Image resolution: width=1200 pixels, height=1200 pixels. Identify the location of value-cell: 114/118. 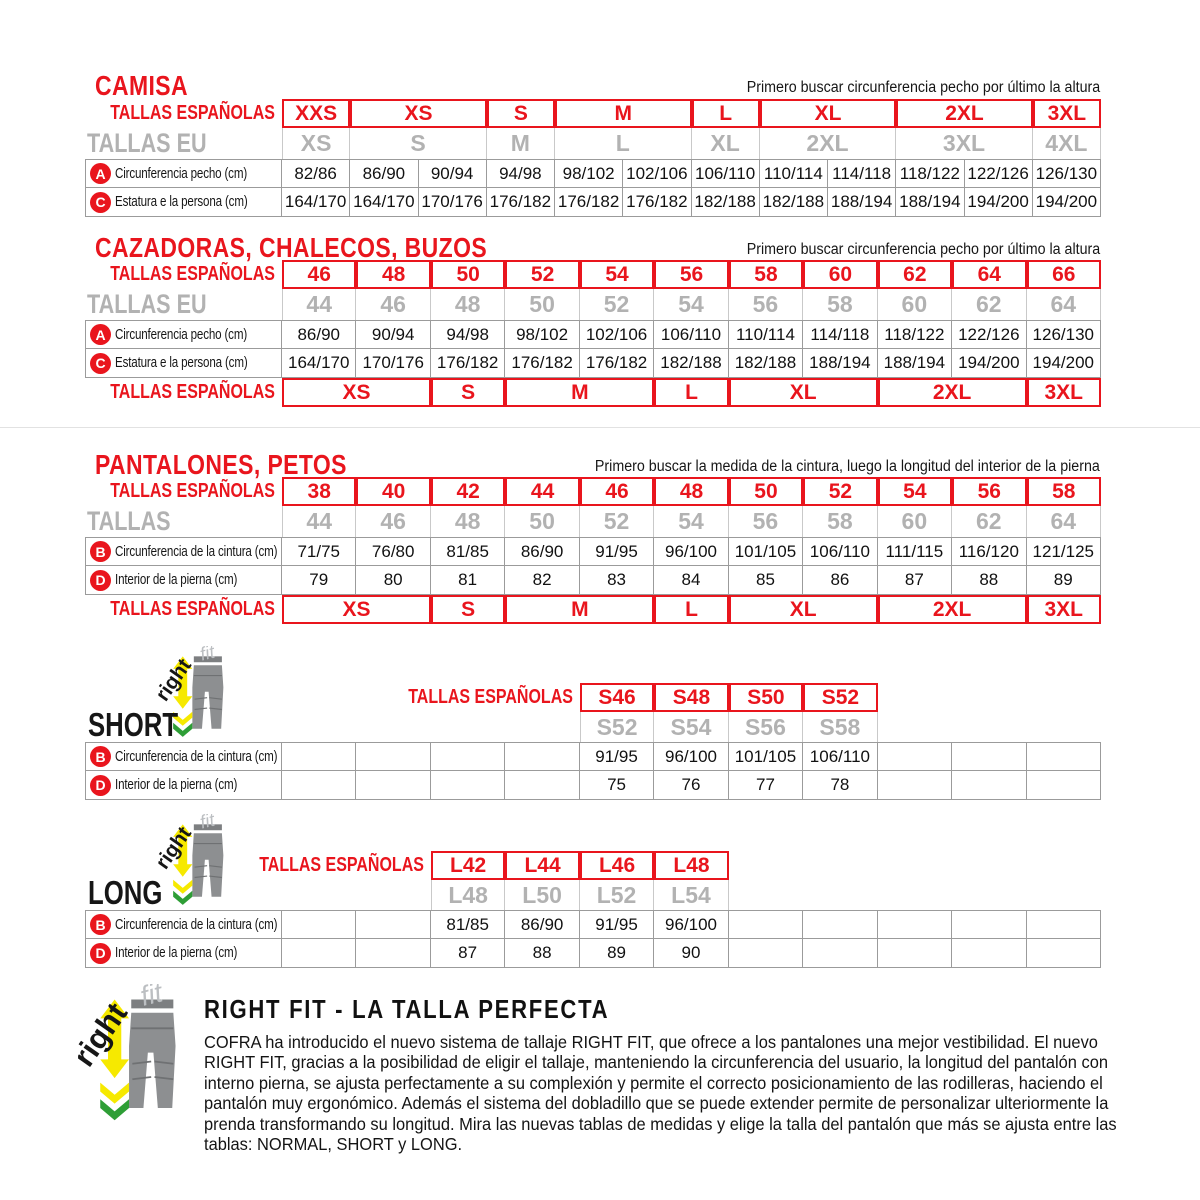
(862, 173).